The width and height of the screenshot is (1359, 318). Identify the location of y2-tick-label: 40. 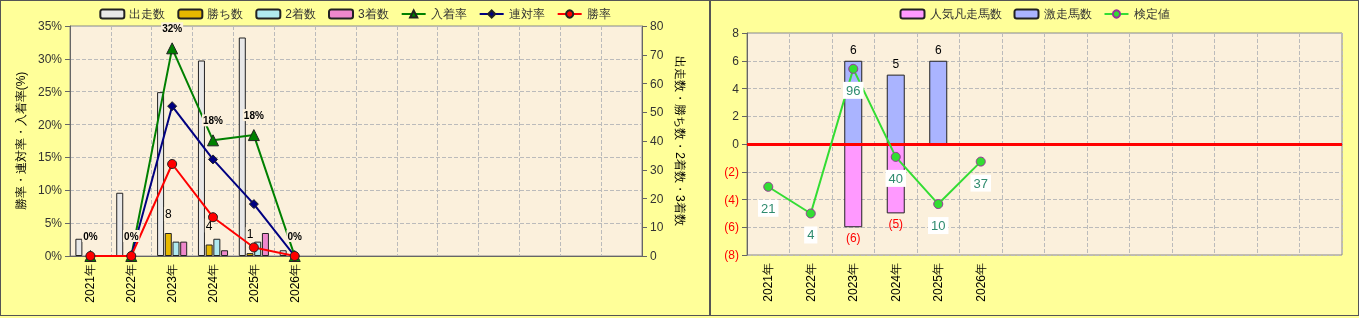
(657, 141).